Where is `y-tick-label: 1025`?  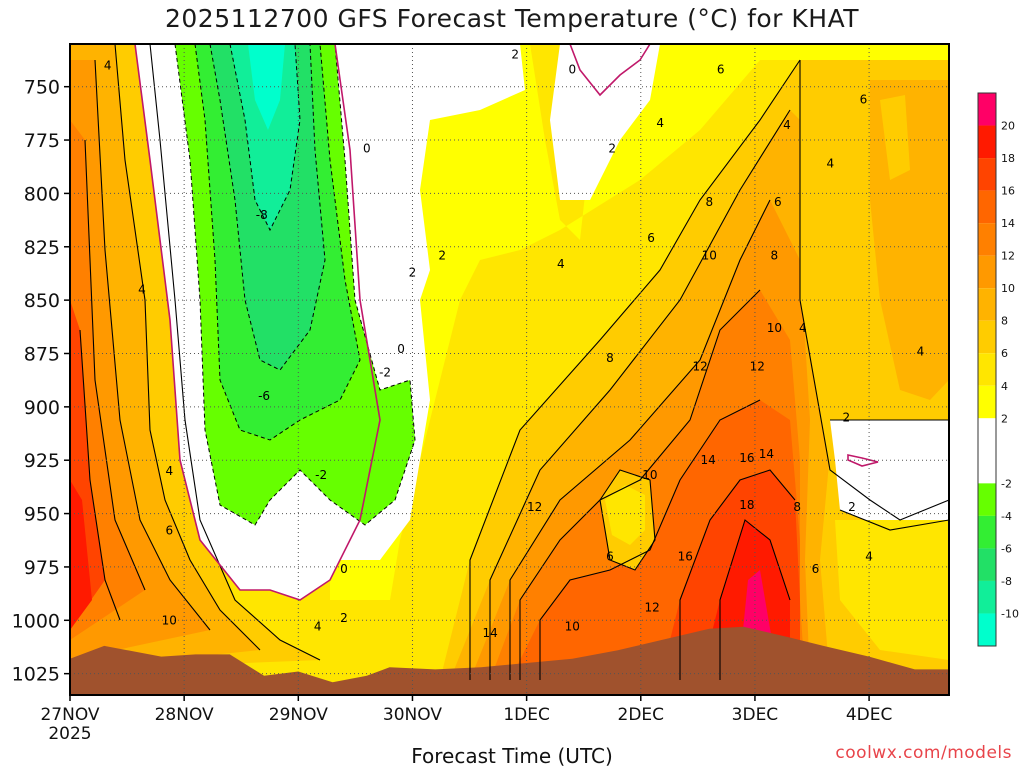 y-tick-label: 1025 is located at coordinates (36, 675).